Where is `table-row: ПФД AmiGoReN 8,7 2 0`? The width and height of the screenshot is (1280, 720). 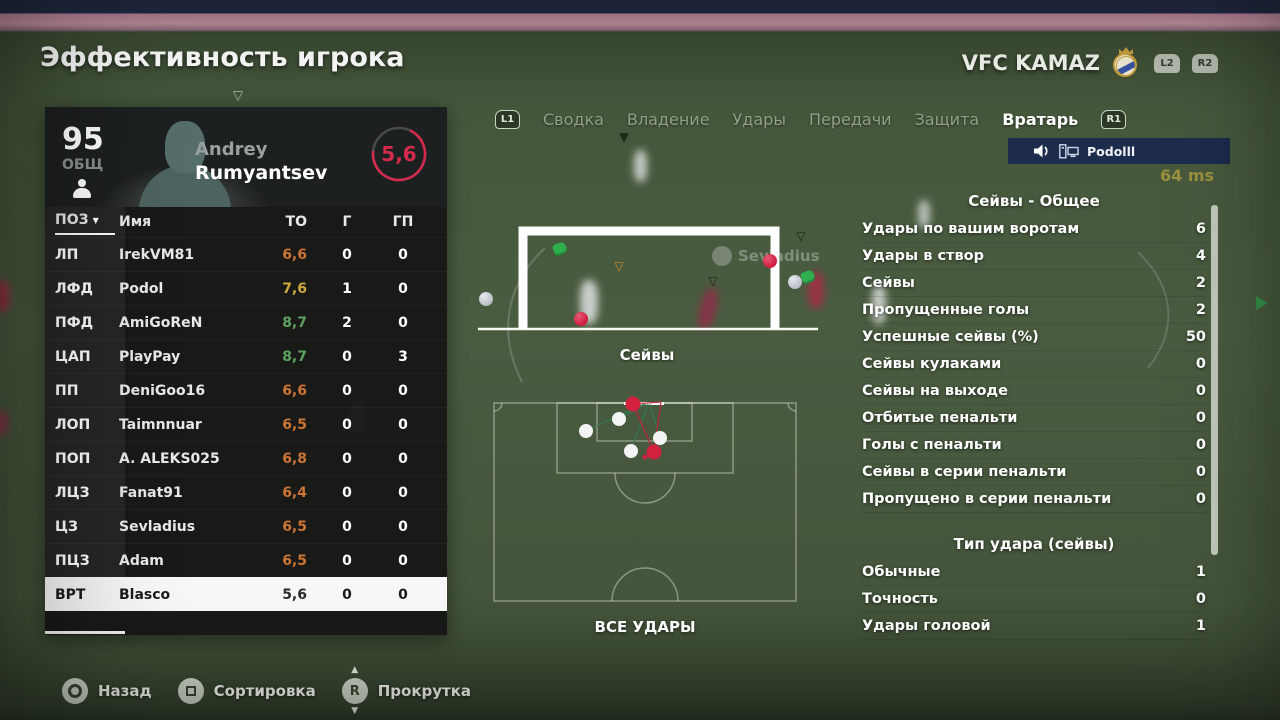
table-row: ПФД AmiGoReN 8,7 2 0 is located at coordinates (246, 322).